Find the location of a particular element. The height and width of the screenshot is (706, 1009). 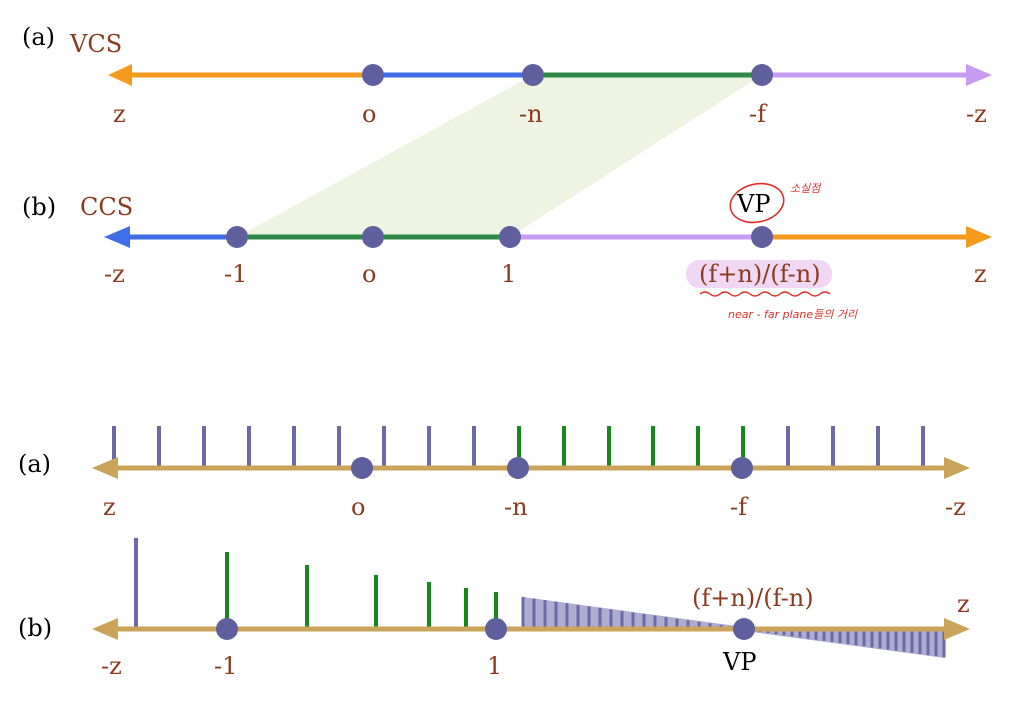

bottom-b-point-neg1 is located at coordinates (227, 629).